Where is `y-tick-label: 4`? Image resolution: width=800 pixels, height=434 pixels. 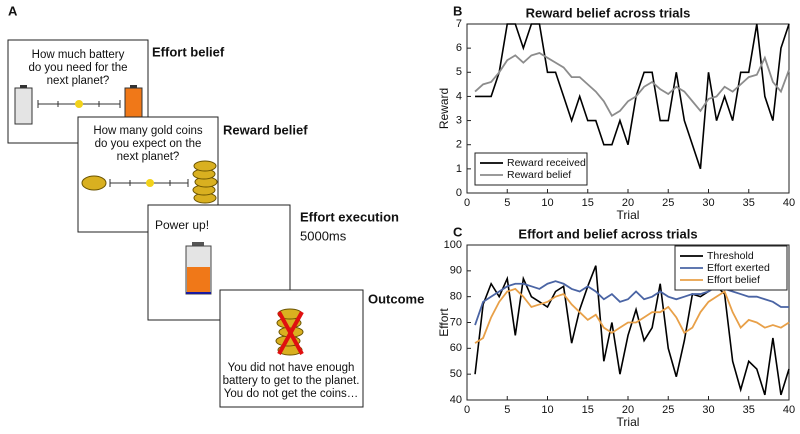
y-tick-label: 4 is located at coordinates (459, 96).